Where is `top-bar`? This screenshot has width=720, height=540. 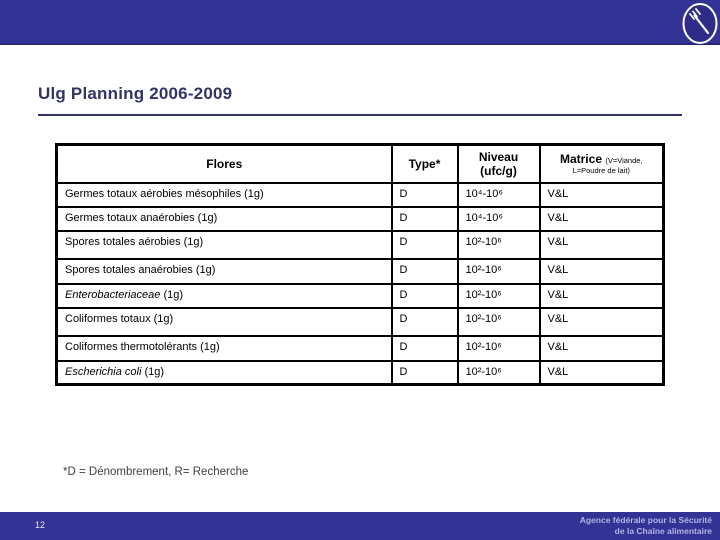
top-bar is located at coordinates (360, 22).